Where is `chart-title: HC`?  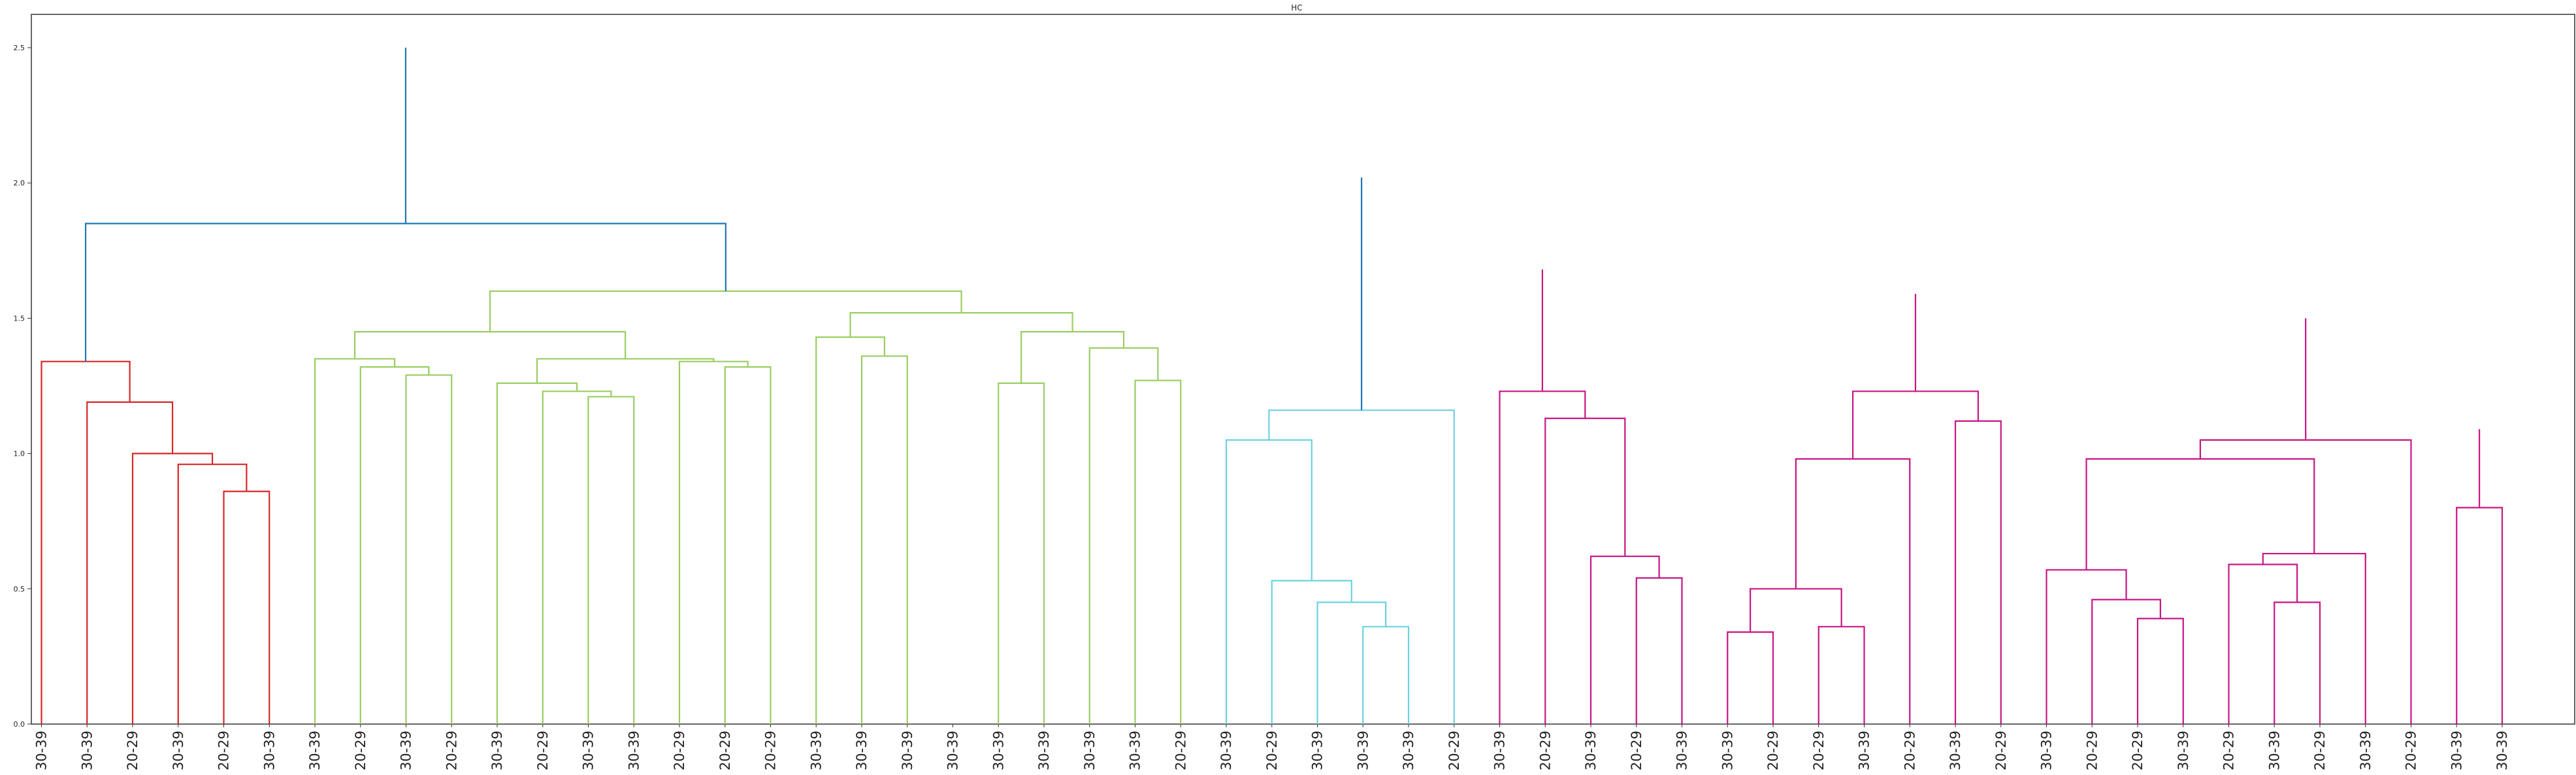 chart-title: HC is located at coordinates (1296, 7).